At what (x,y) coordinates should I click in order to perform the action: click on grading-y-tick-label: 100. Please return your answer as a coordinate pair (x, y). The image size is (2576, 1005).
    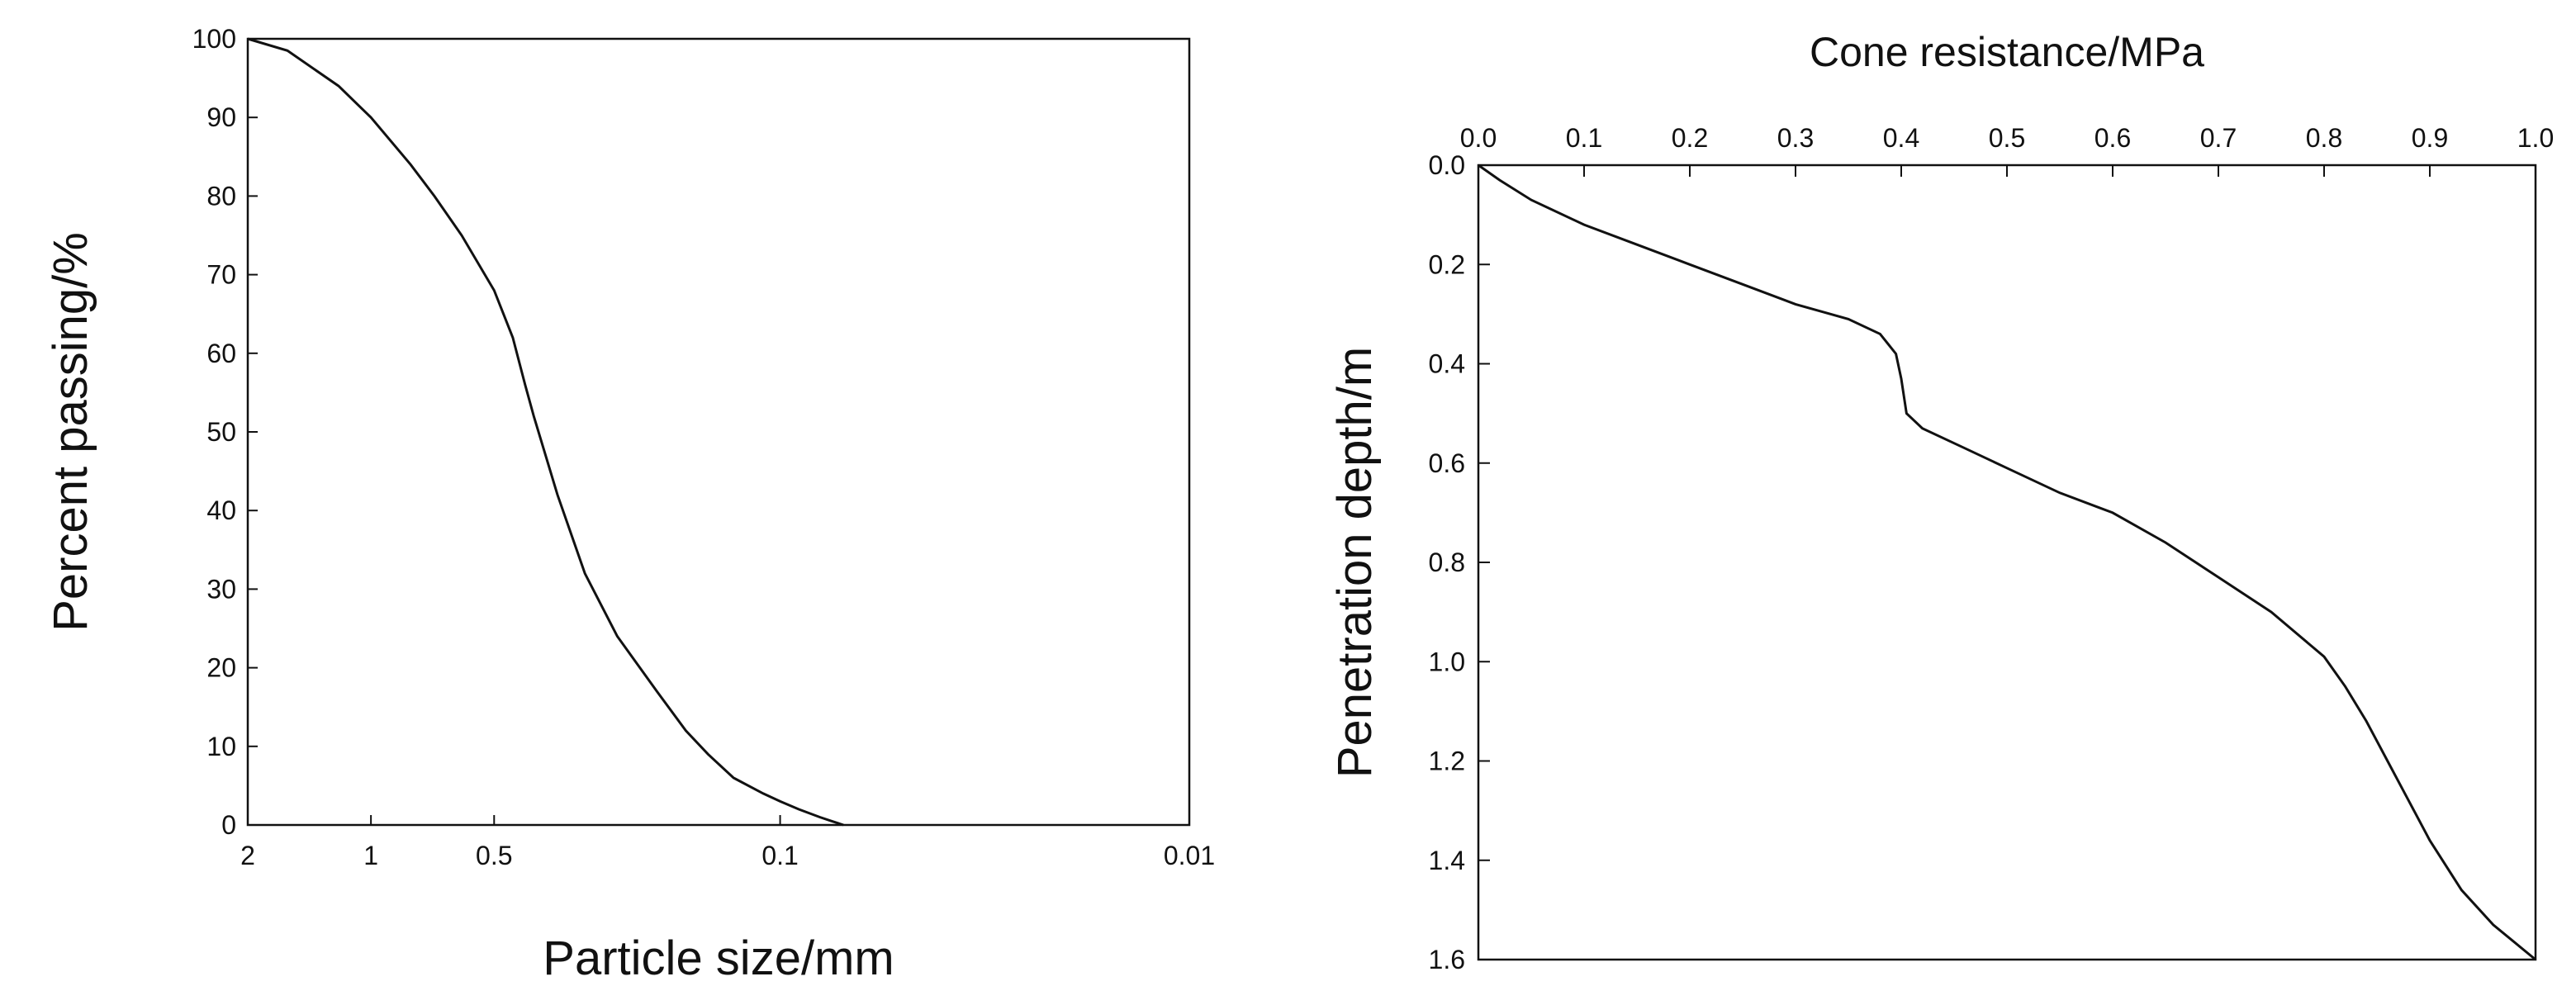
    Looking at the image, I should click on (214, 39).